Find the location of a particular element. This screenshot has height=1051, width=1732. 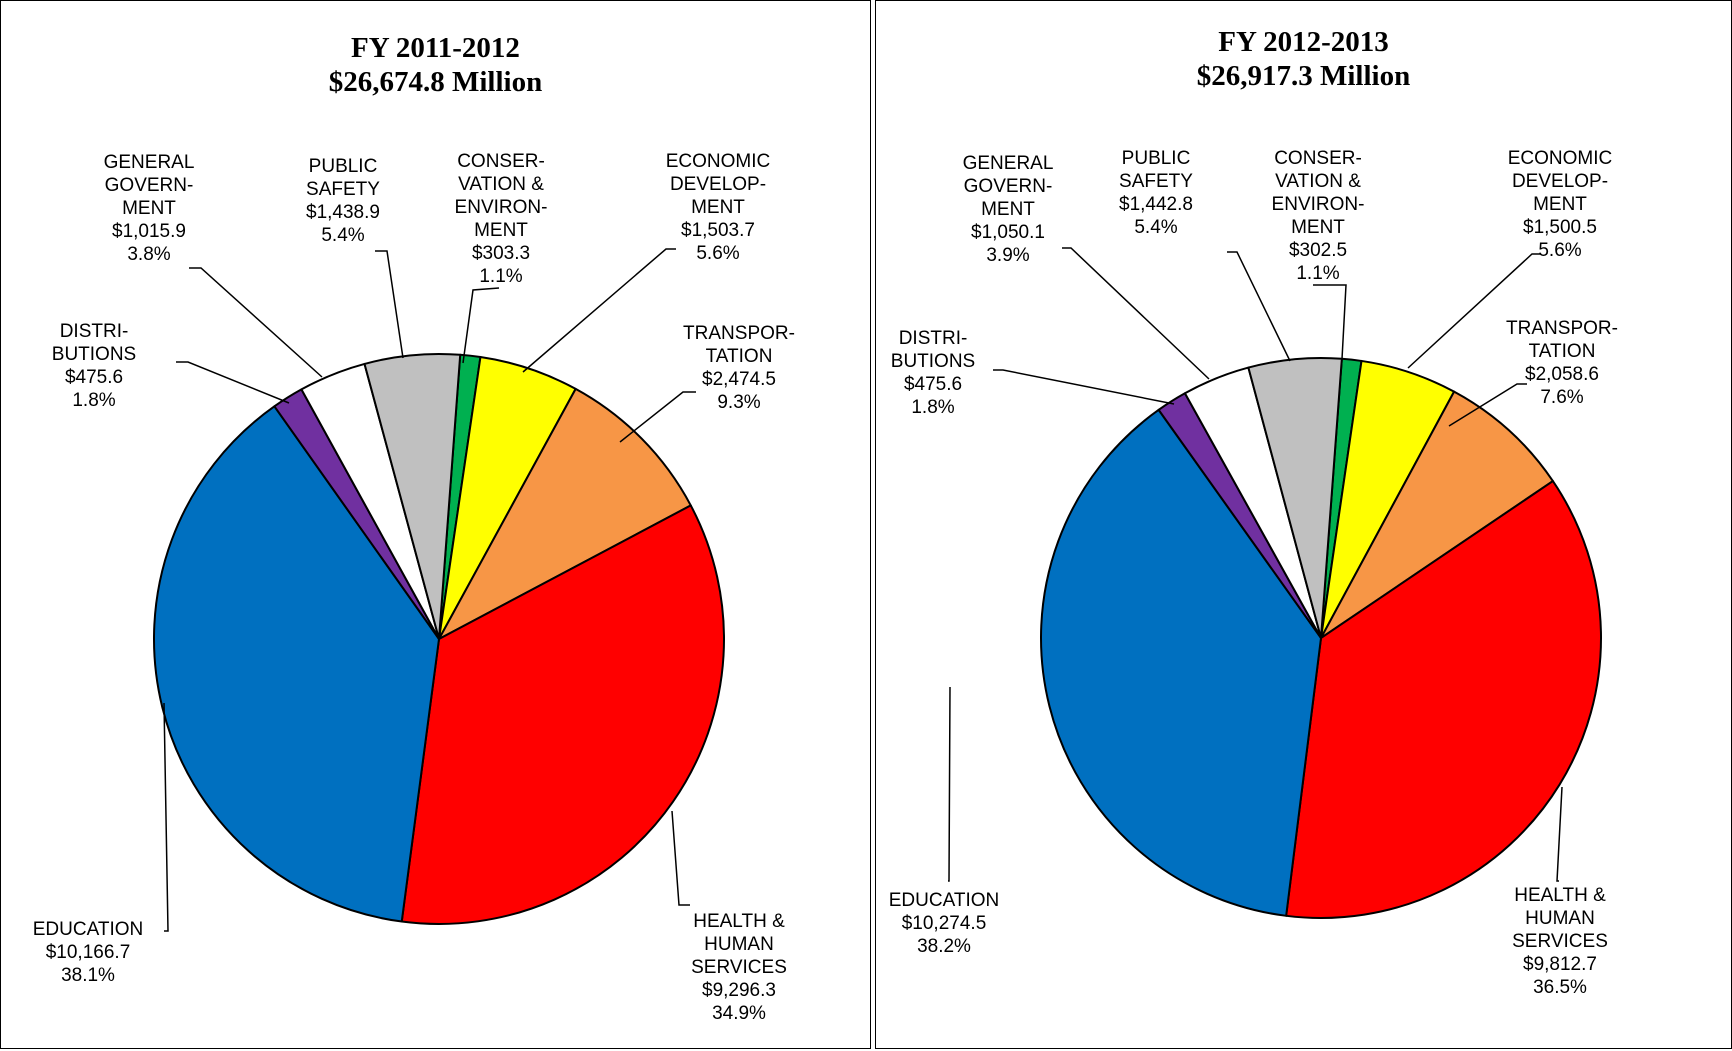

slice-label-line: 3.8% is located at coordinates (148, 254).